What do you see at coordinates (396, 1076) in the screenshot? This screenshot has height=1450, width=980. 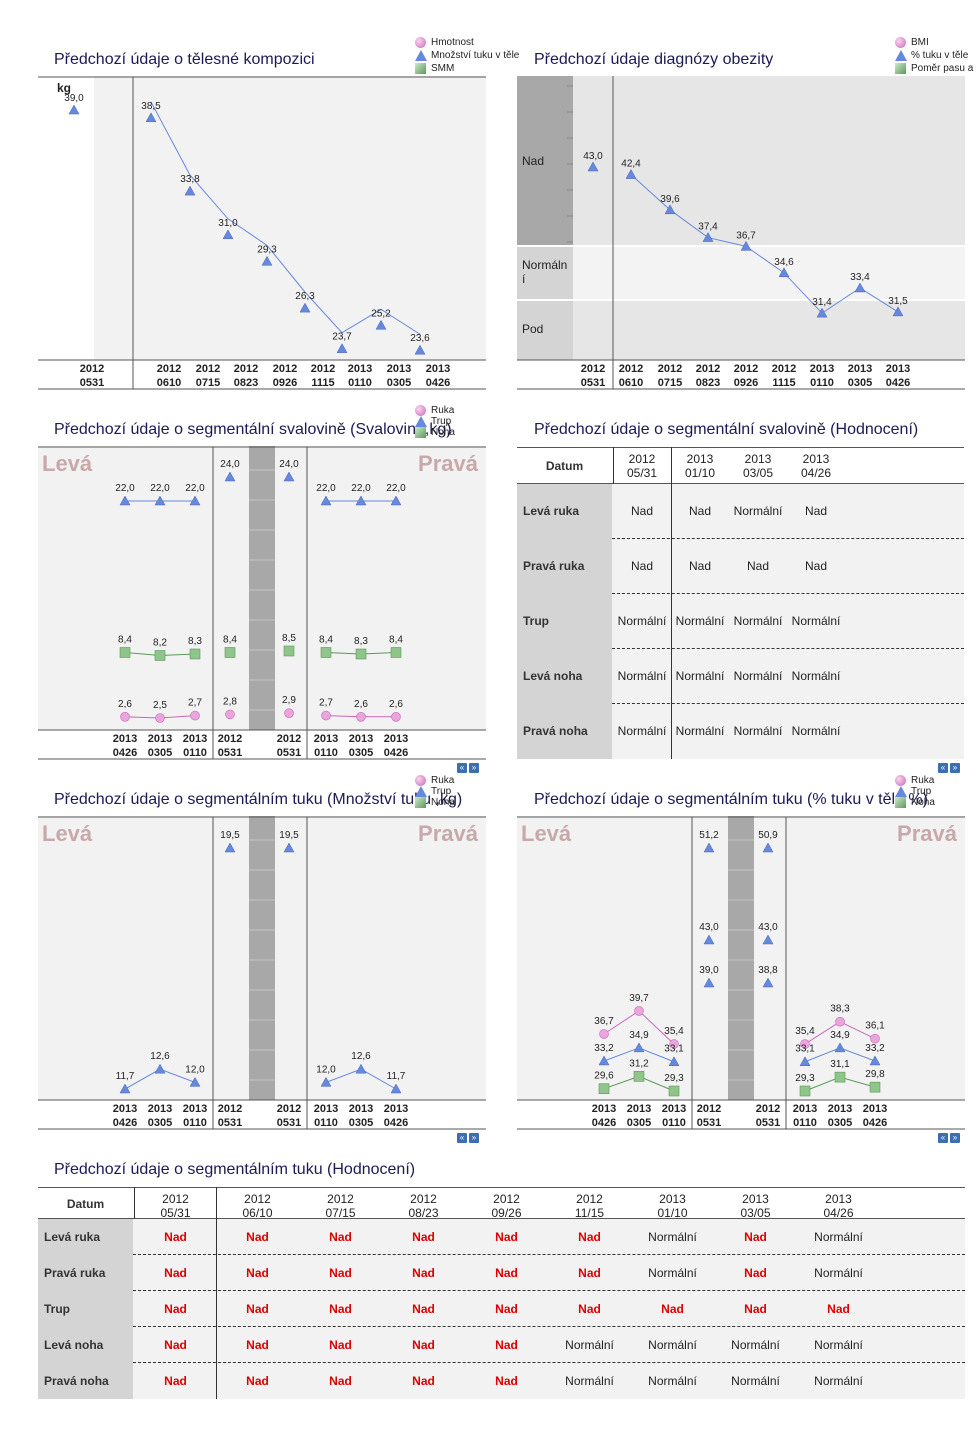 I see `data-label: 11,7` at bounding box center [396, 1076].